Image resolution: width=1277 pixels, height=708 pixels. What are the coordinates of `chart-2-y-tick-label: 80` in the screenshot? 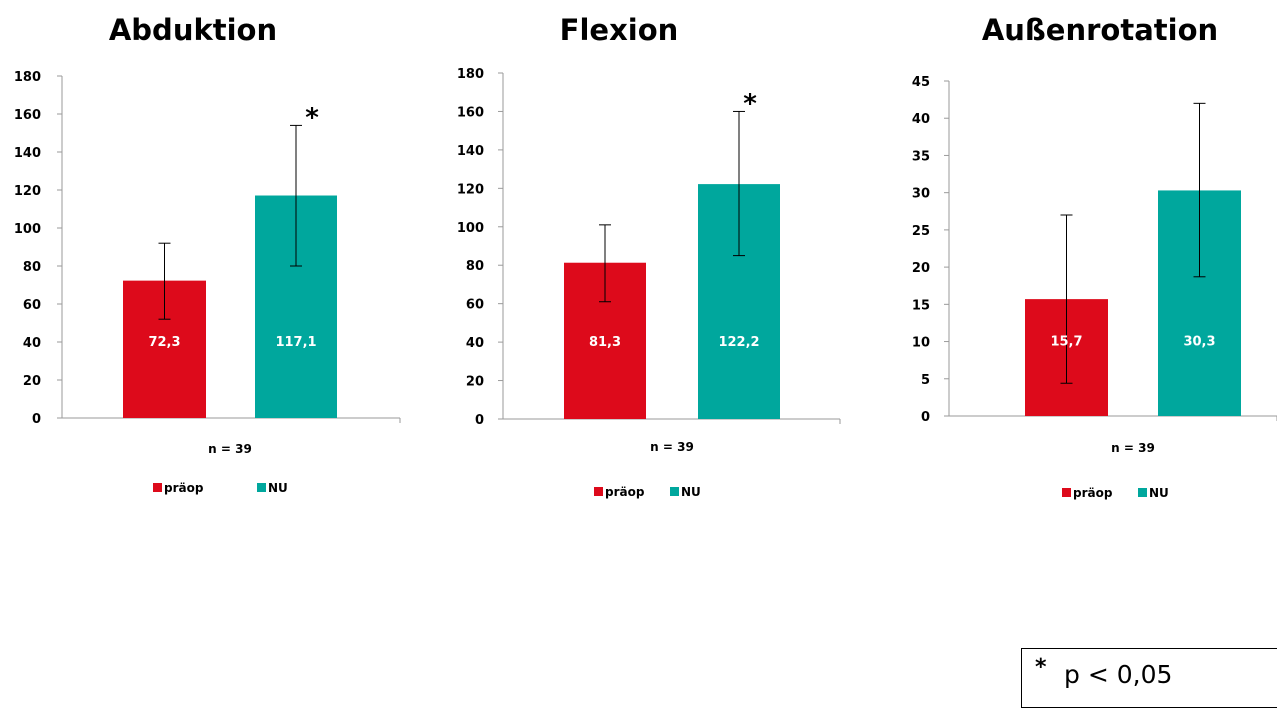 It's located at (475, 266).